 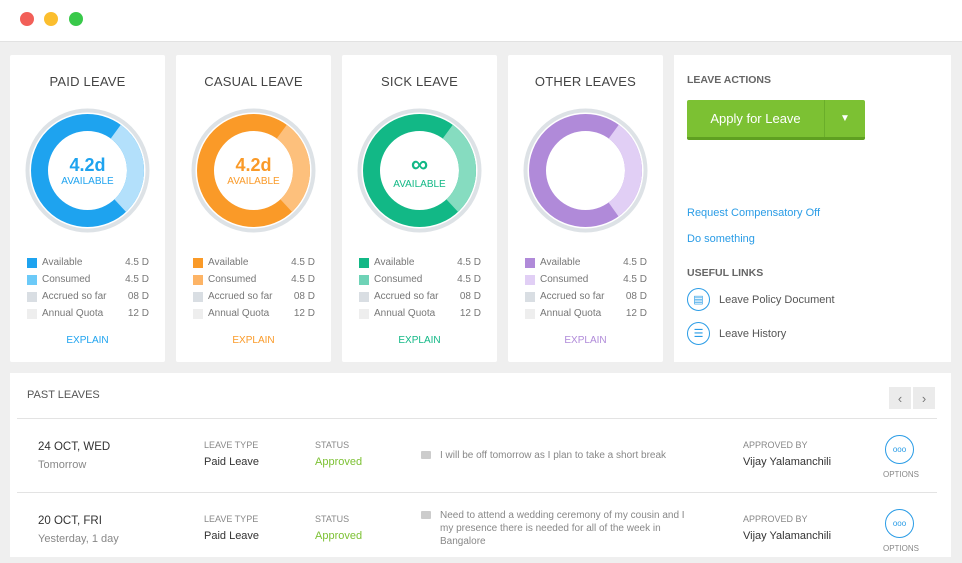 I want to click on link-label: Leave Policy Document, so click(x=777, y=299).